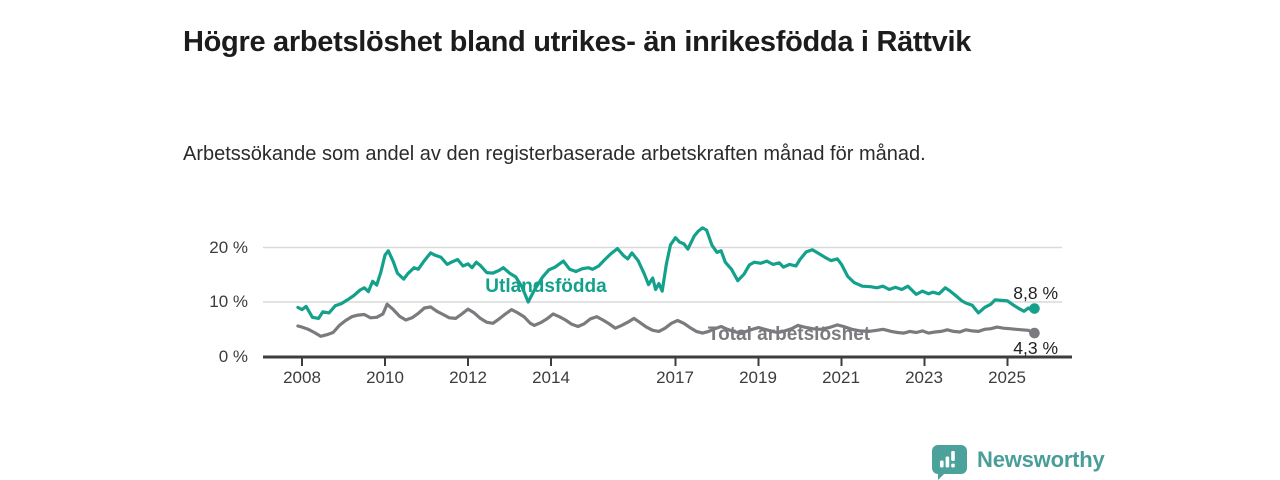 This screenshot has height=480, width=1280. Describe the element at coordinates (789, 334) in the screenshot. I see `series-label-total-arbetsloshet: Total arbetslöshet` at that location.